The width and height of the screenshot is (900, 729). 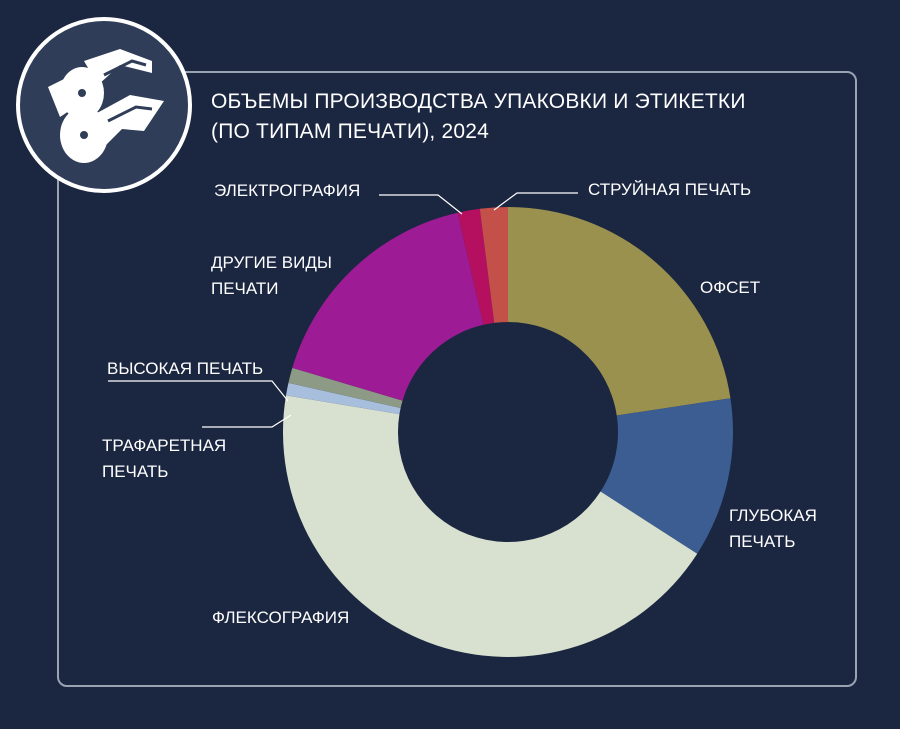 I want to click on slice-label-7: ЭЛЕКТРОГРАФИЯ, so click(x=287, y=190).